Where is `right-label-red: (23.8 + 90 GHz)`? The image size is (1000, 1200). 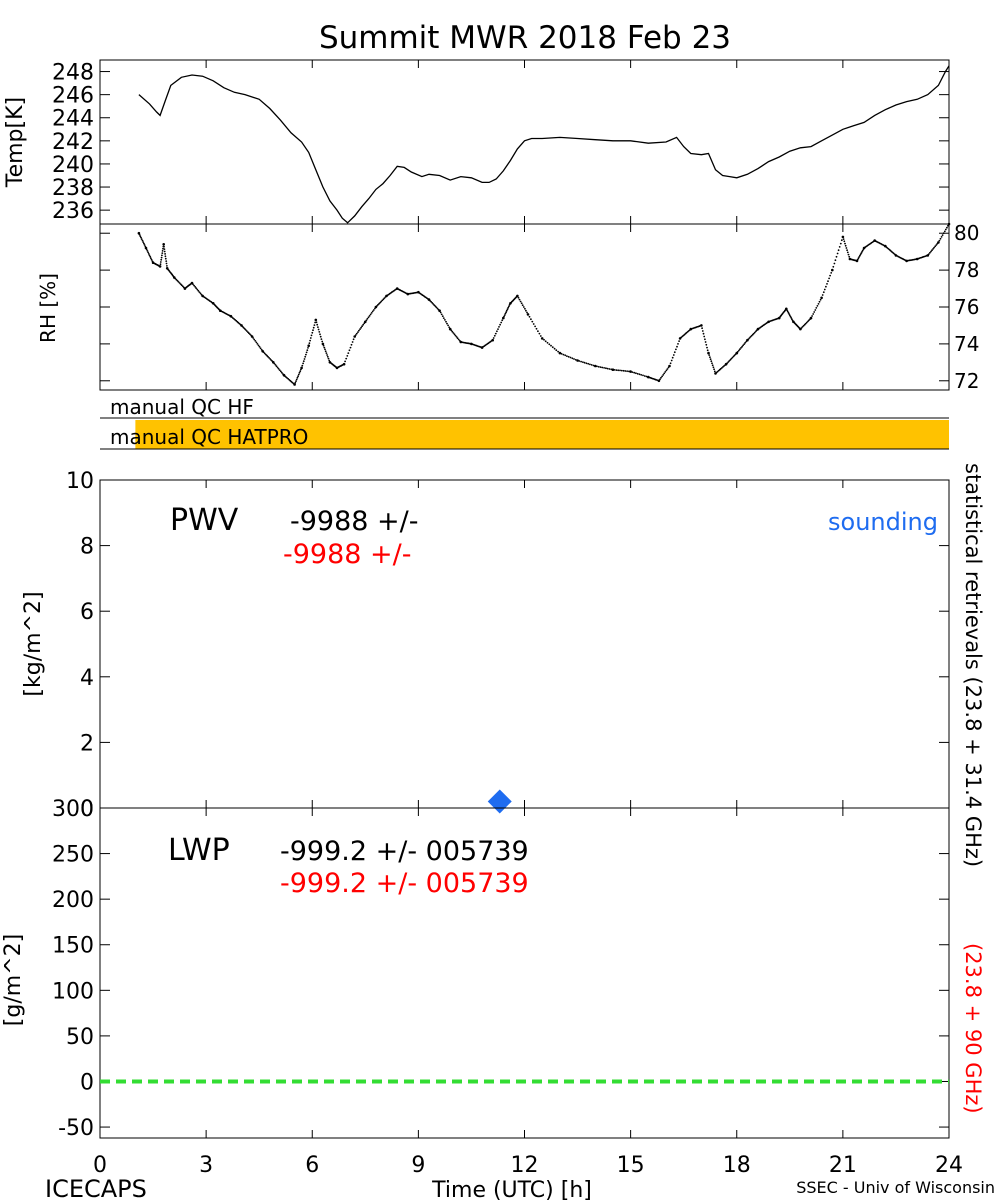 right-label-red: (23.8 + 90 GHz) is located at coordinates (973, 1028).